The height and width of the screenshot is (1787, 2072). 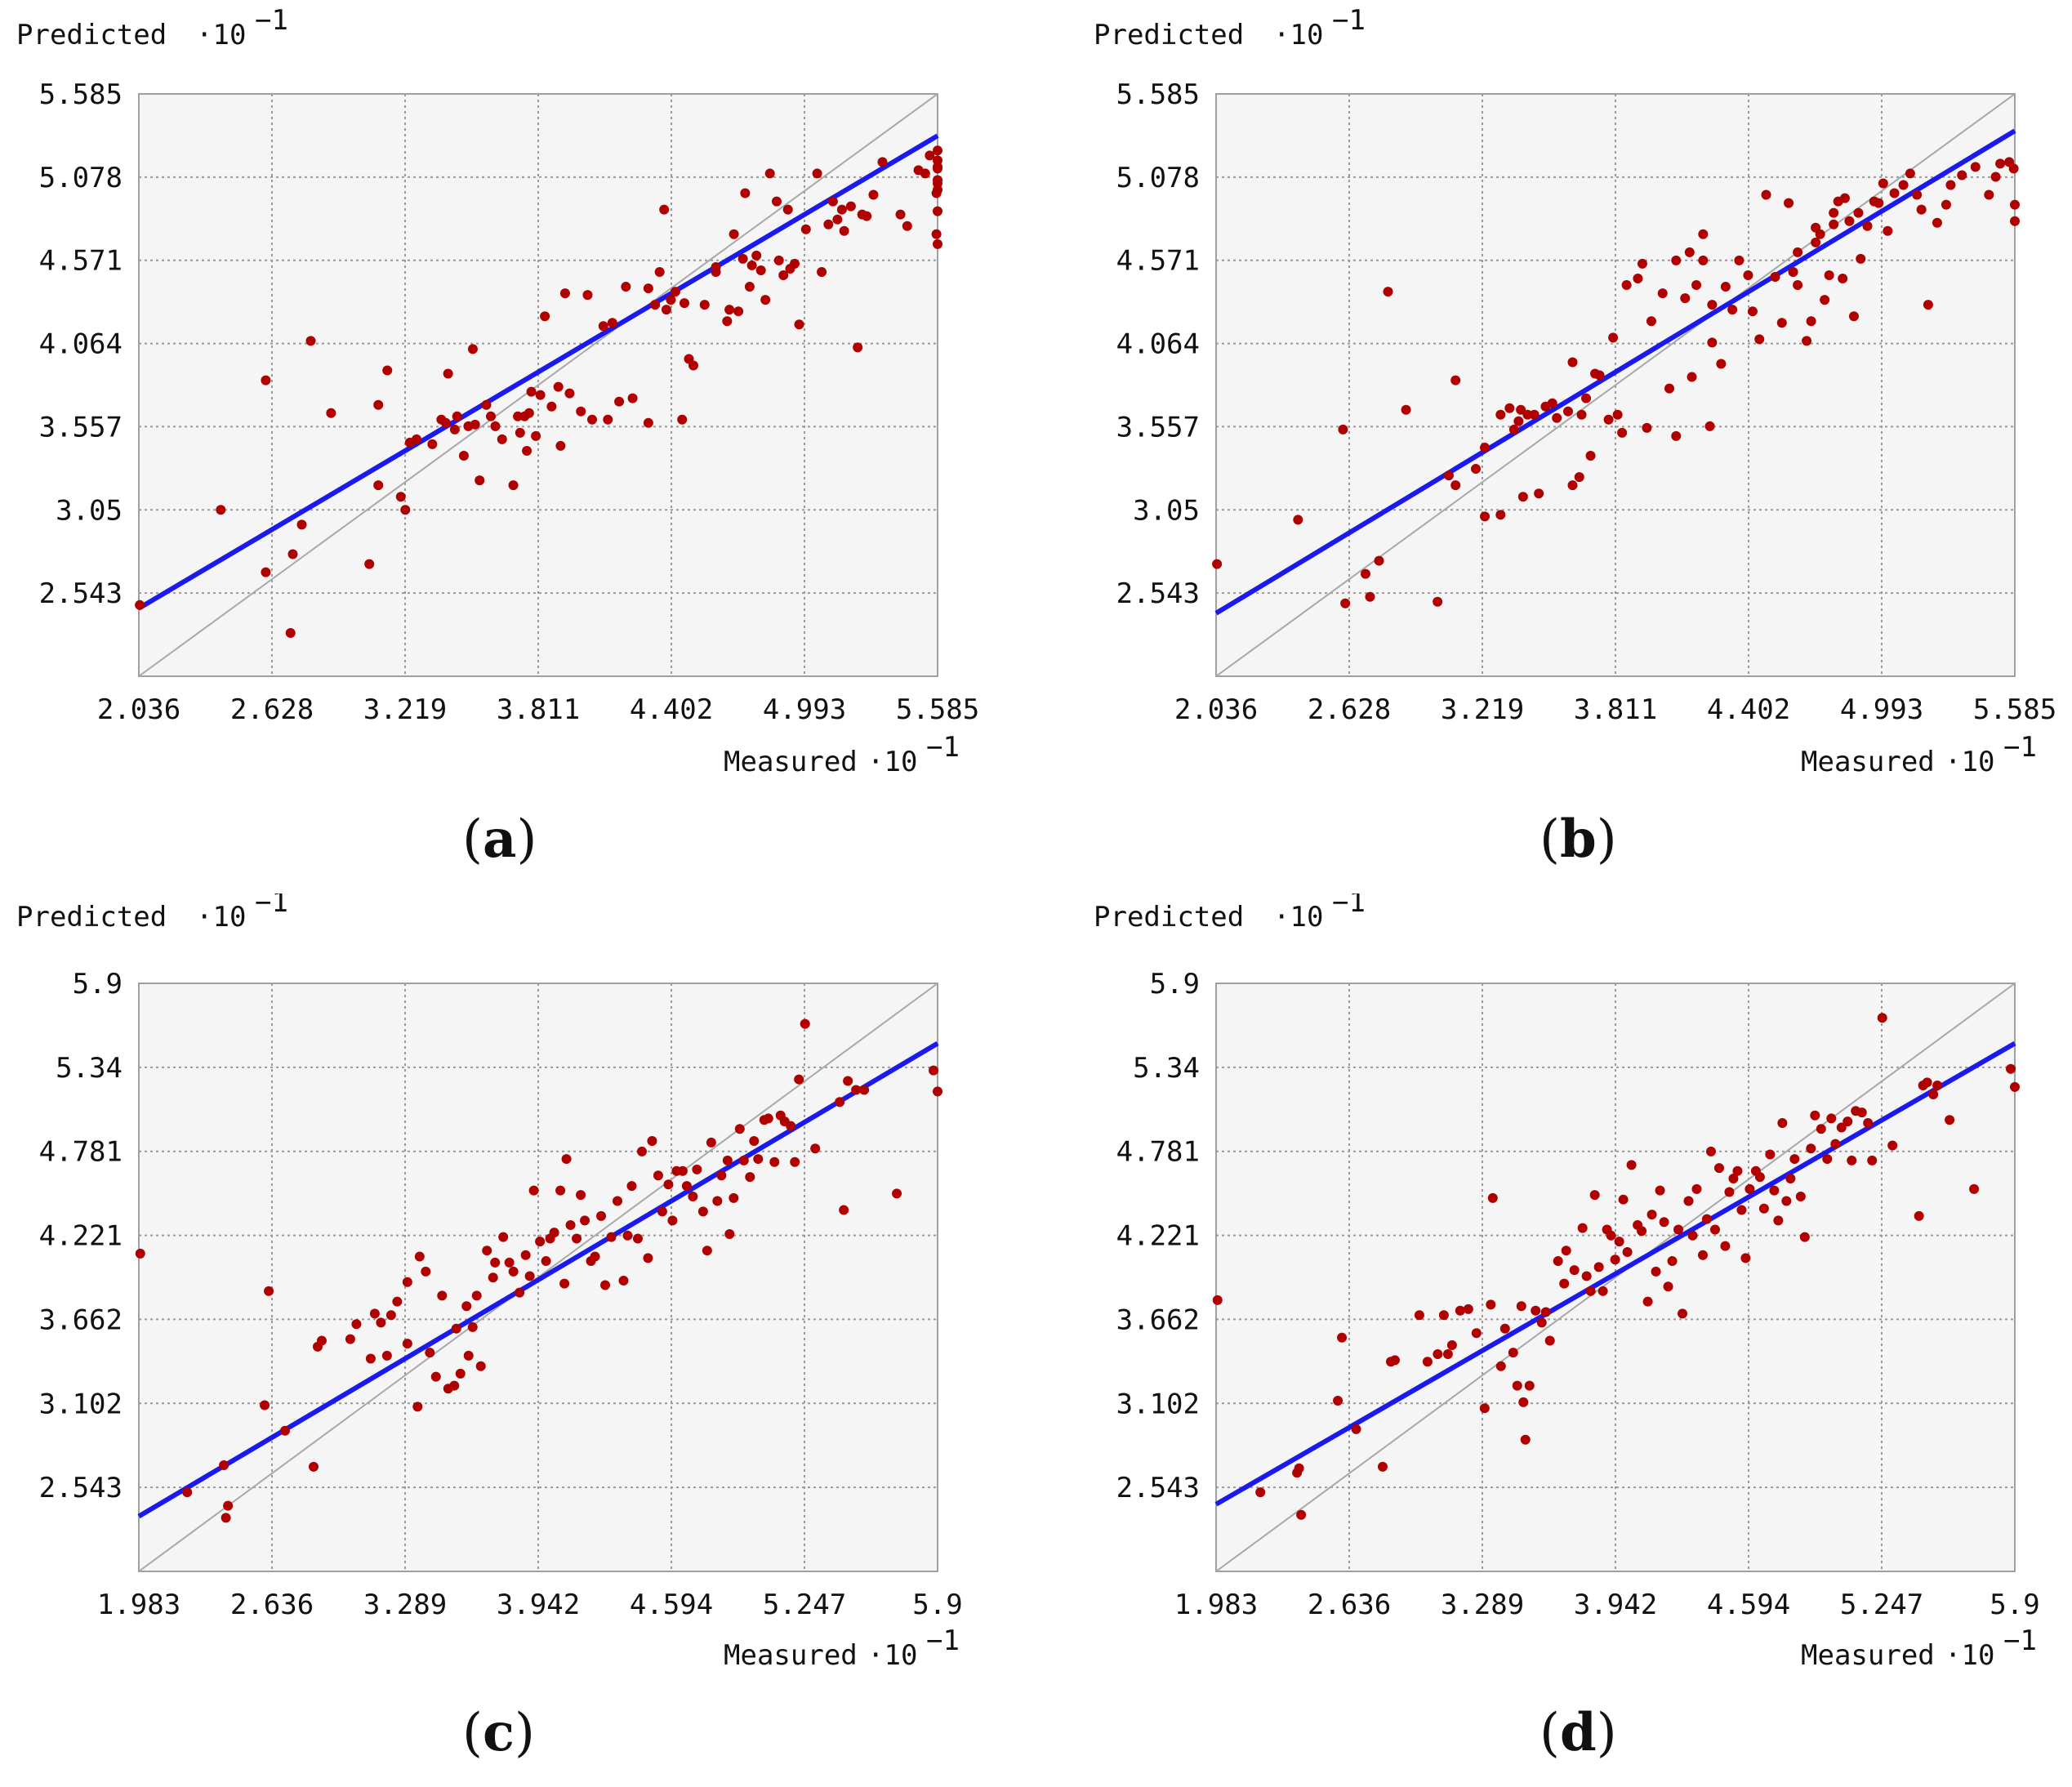 What do you see at coordinates (1615, 1277) in the screenshot?
I see `identity-line` at bounding box center [1615, 1277].